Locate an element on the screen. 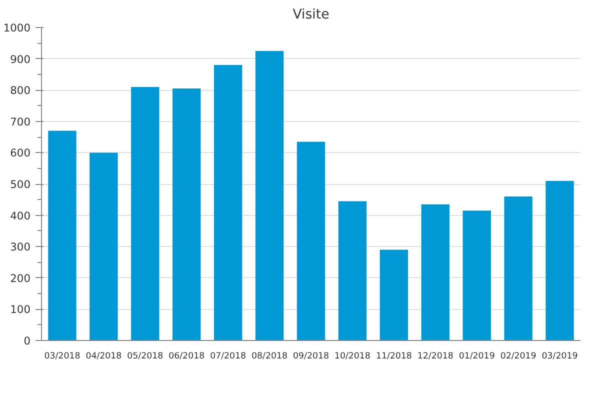 Image resolution: width=600 pixels, height=400 pixels. y-tick-label: 600 is located at coordinates (20, 153).